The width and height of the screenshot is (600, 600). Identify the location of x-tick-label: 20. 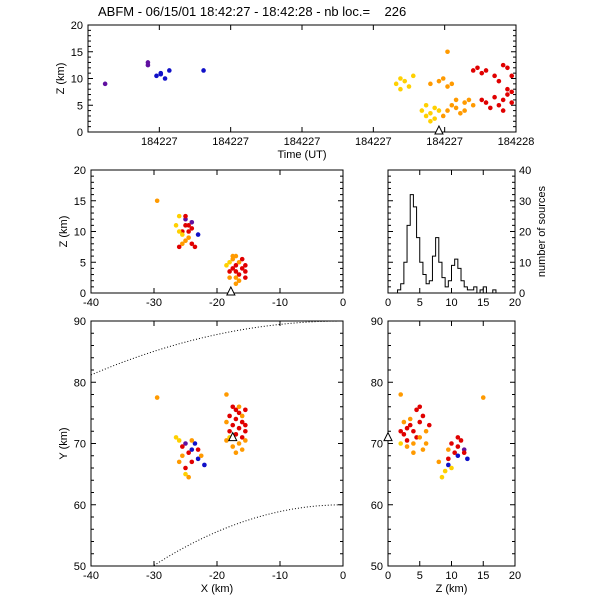
(515, 303).